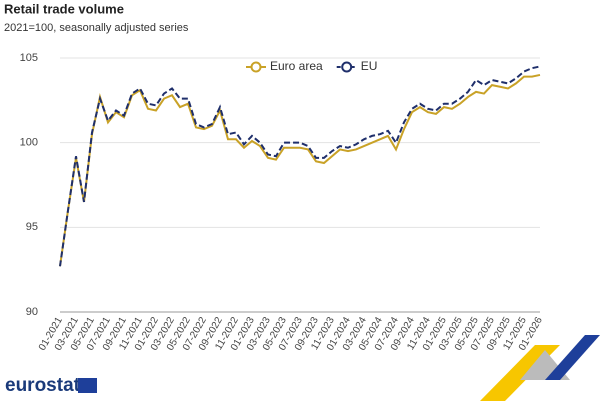  I want to click on logo-flag, so click(87, 385).